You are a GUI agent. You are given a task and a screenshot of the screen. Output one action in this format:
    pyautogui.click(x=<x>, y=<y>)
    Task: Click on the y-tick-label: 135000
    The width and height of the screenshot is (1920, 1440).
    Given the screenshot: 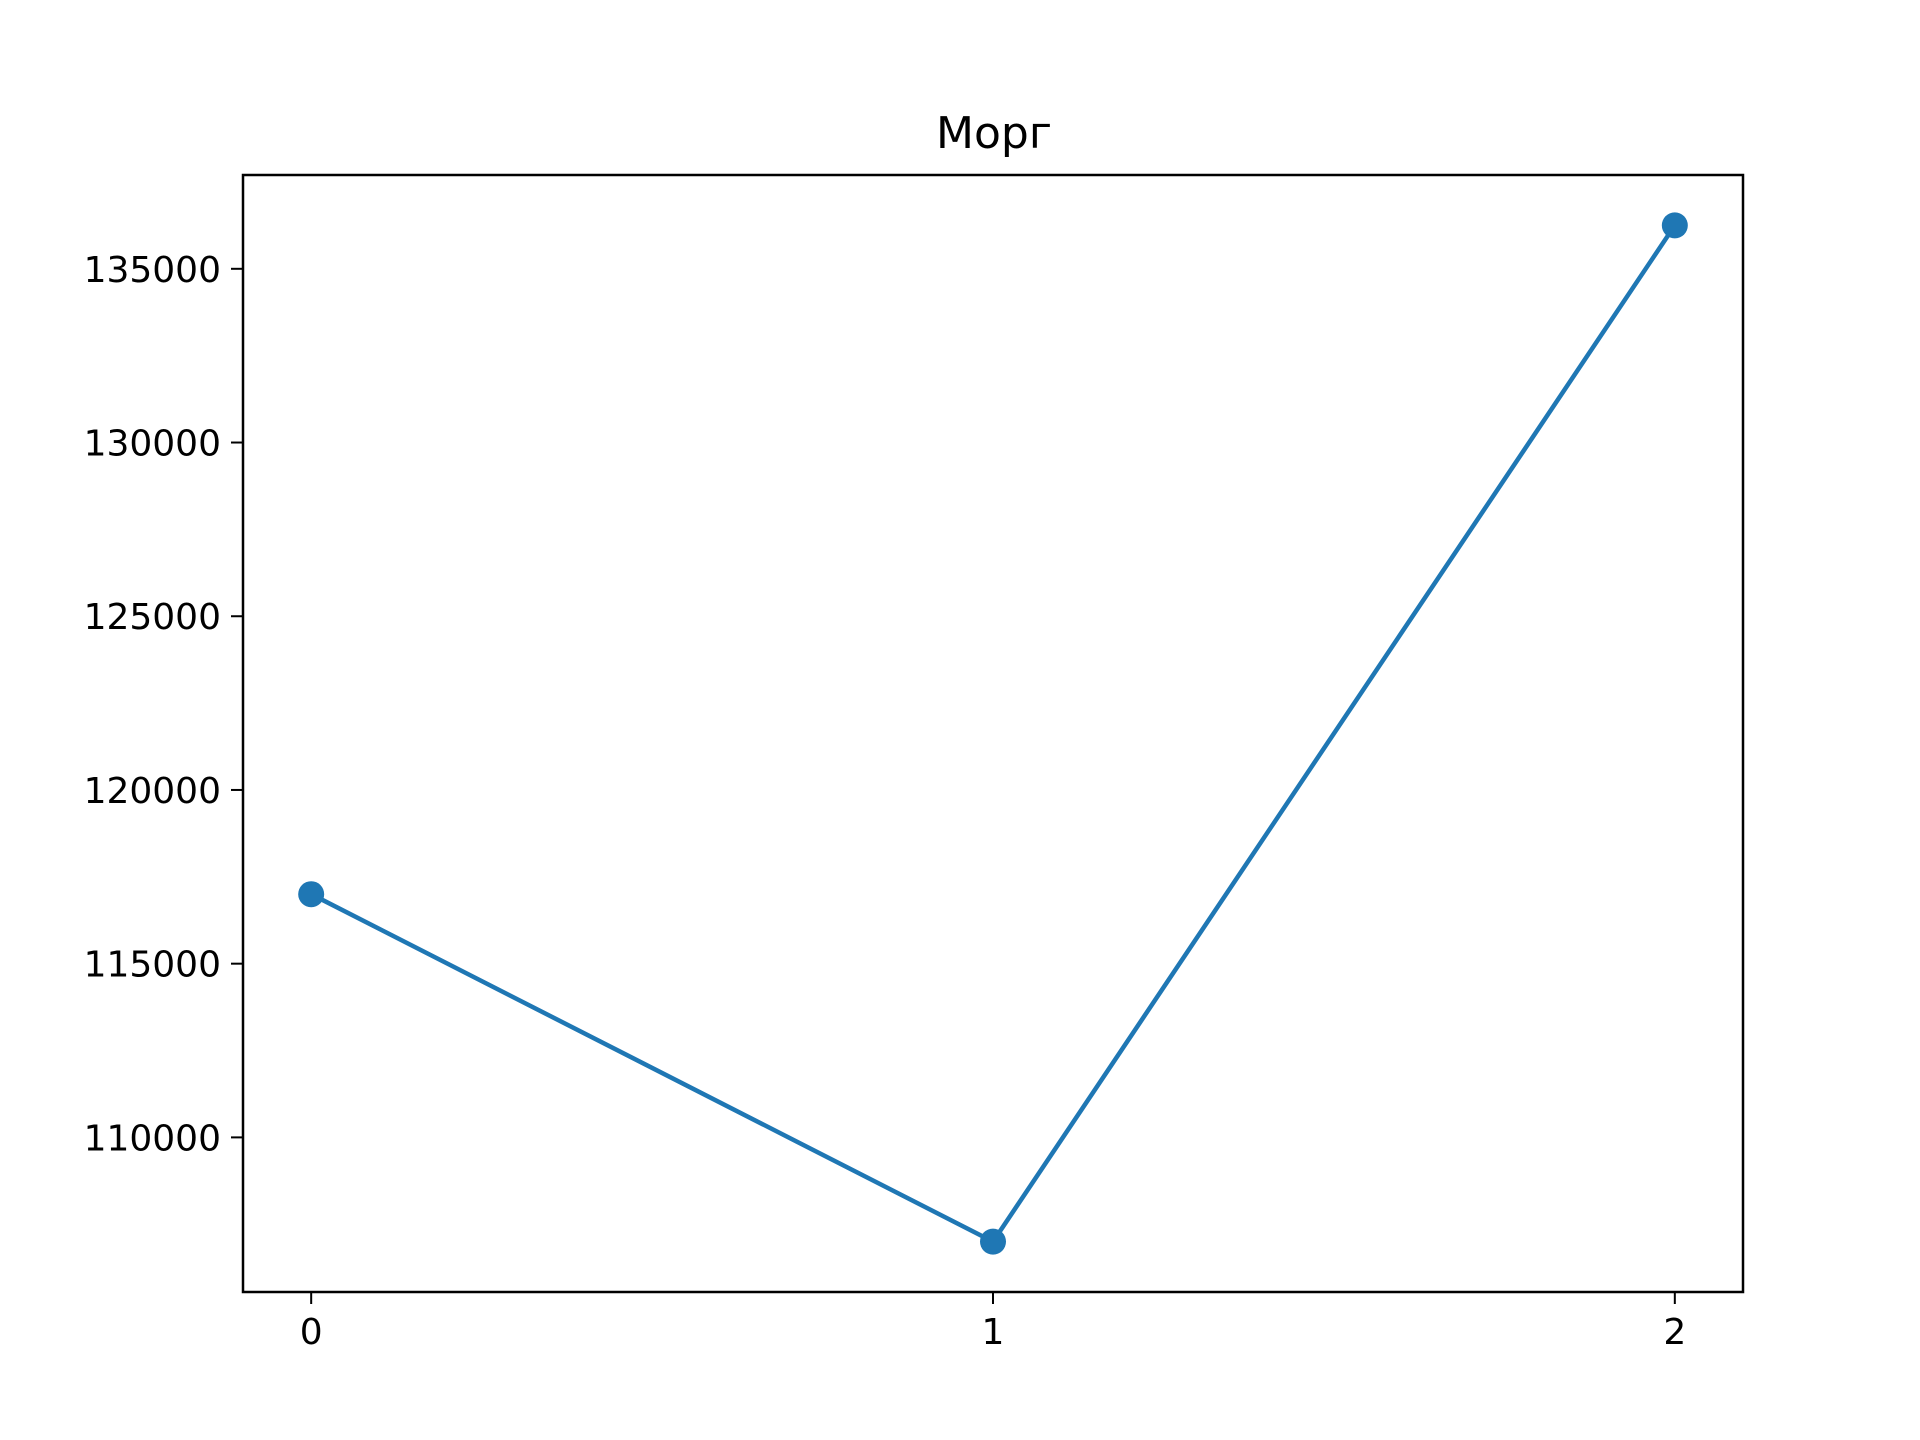 What is the action you would take?
    pyautogui.click(x=152, y=270)
    